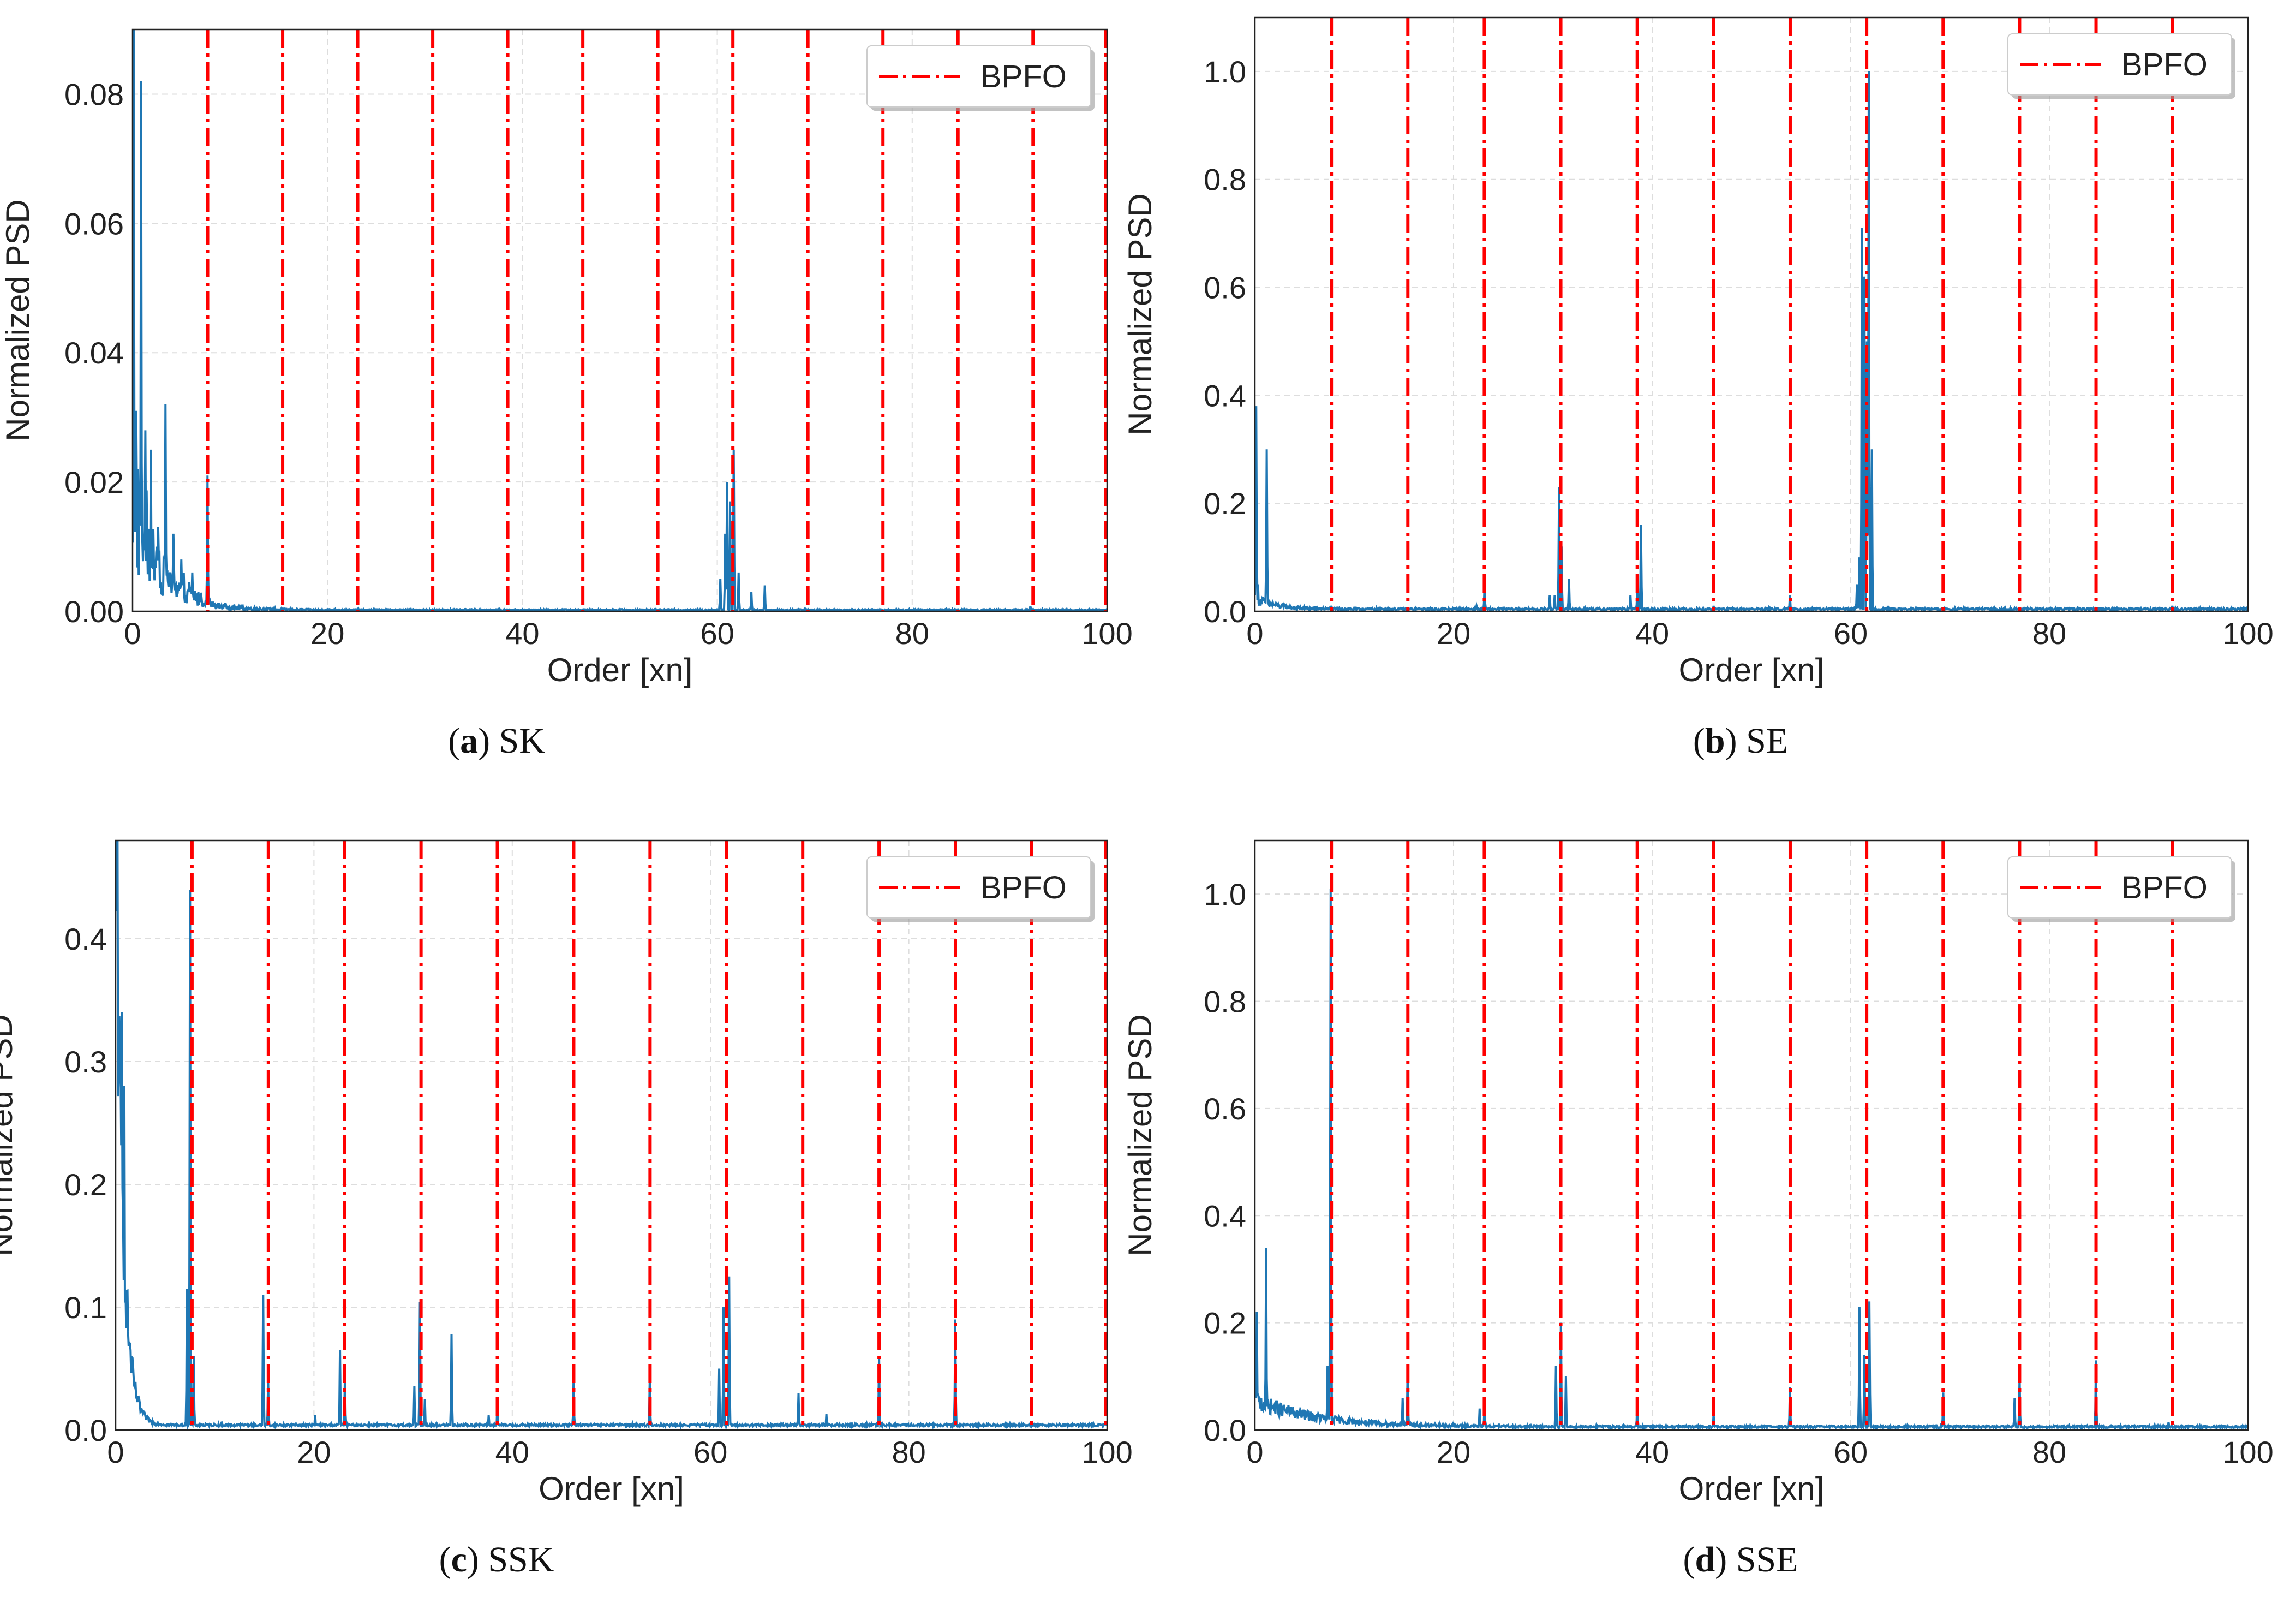 The height and width of the screenshot is (1609, 2296). I want to click on caption-d-label: d, so click(1705, 1560).